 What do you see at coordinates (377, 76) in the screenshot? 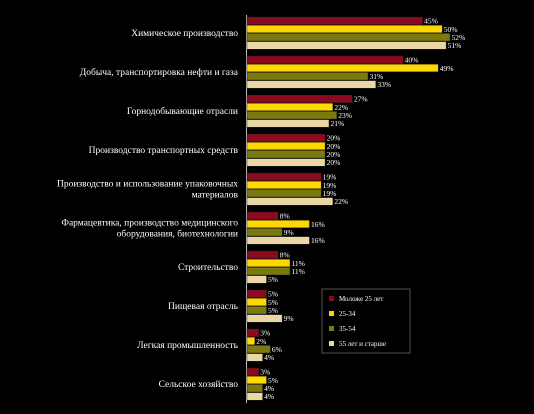
I see `value-label: 31%` at bounding box center [377, 76].